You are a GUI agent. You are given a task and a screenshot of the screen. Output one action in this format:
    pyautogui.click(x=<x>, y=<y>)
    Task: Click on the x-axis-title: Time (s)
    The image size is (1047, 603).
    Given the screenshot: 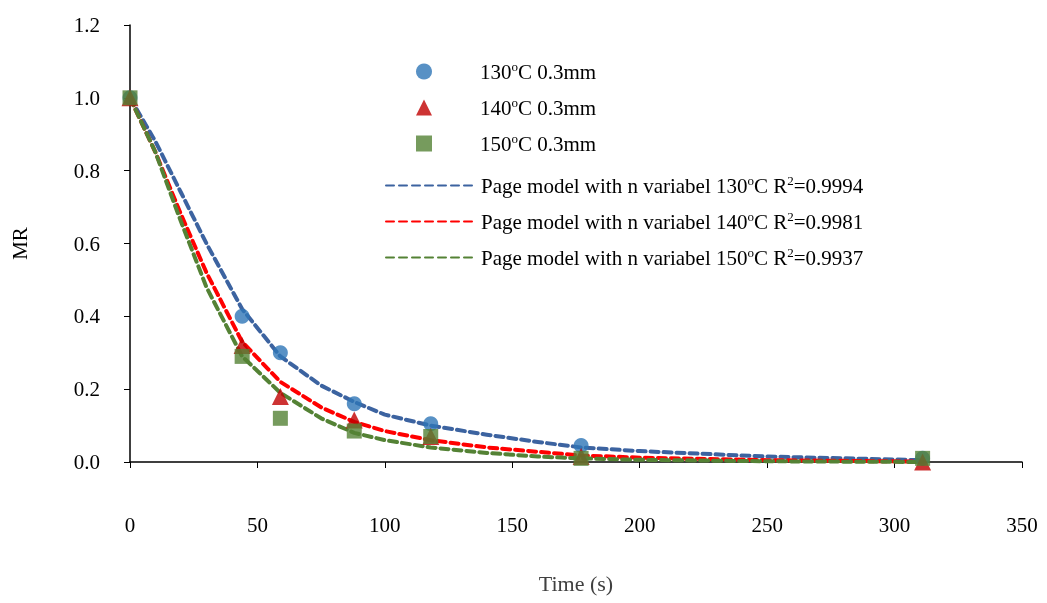 What is the action you would take?
    pyautogui.click(x=576, y=583)
    